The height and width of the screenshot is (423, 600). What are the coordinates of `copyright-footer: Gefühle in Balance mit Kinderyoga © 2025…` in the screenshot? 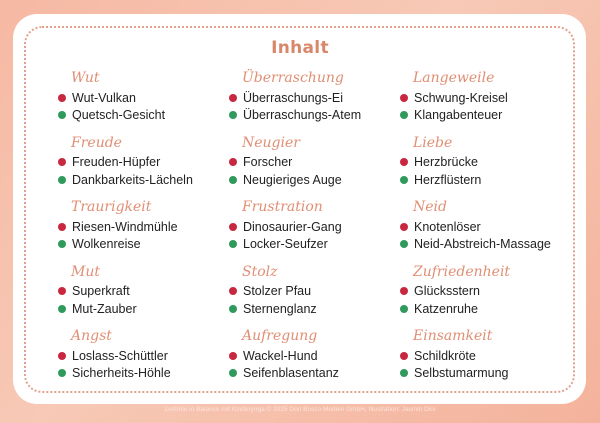 It's located at (300, 409).